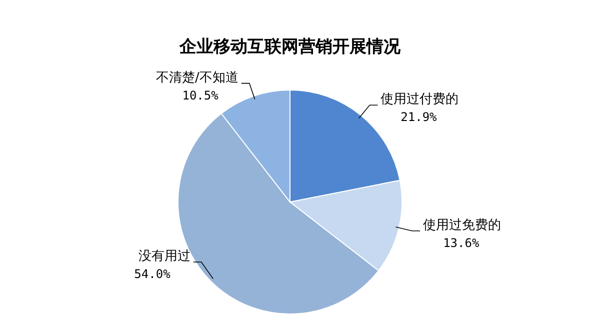  Describe the element at coordinates (462, 225) in the screenshot. I see `slice-label: 使用过免费的` at that location.